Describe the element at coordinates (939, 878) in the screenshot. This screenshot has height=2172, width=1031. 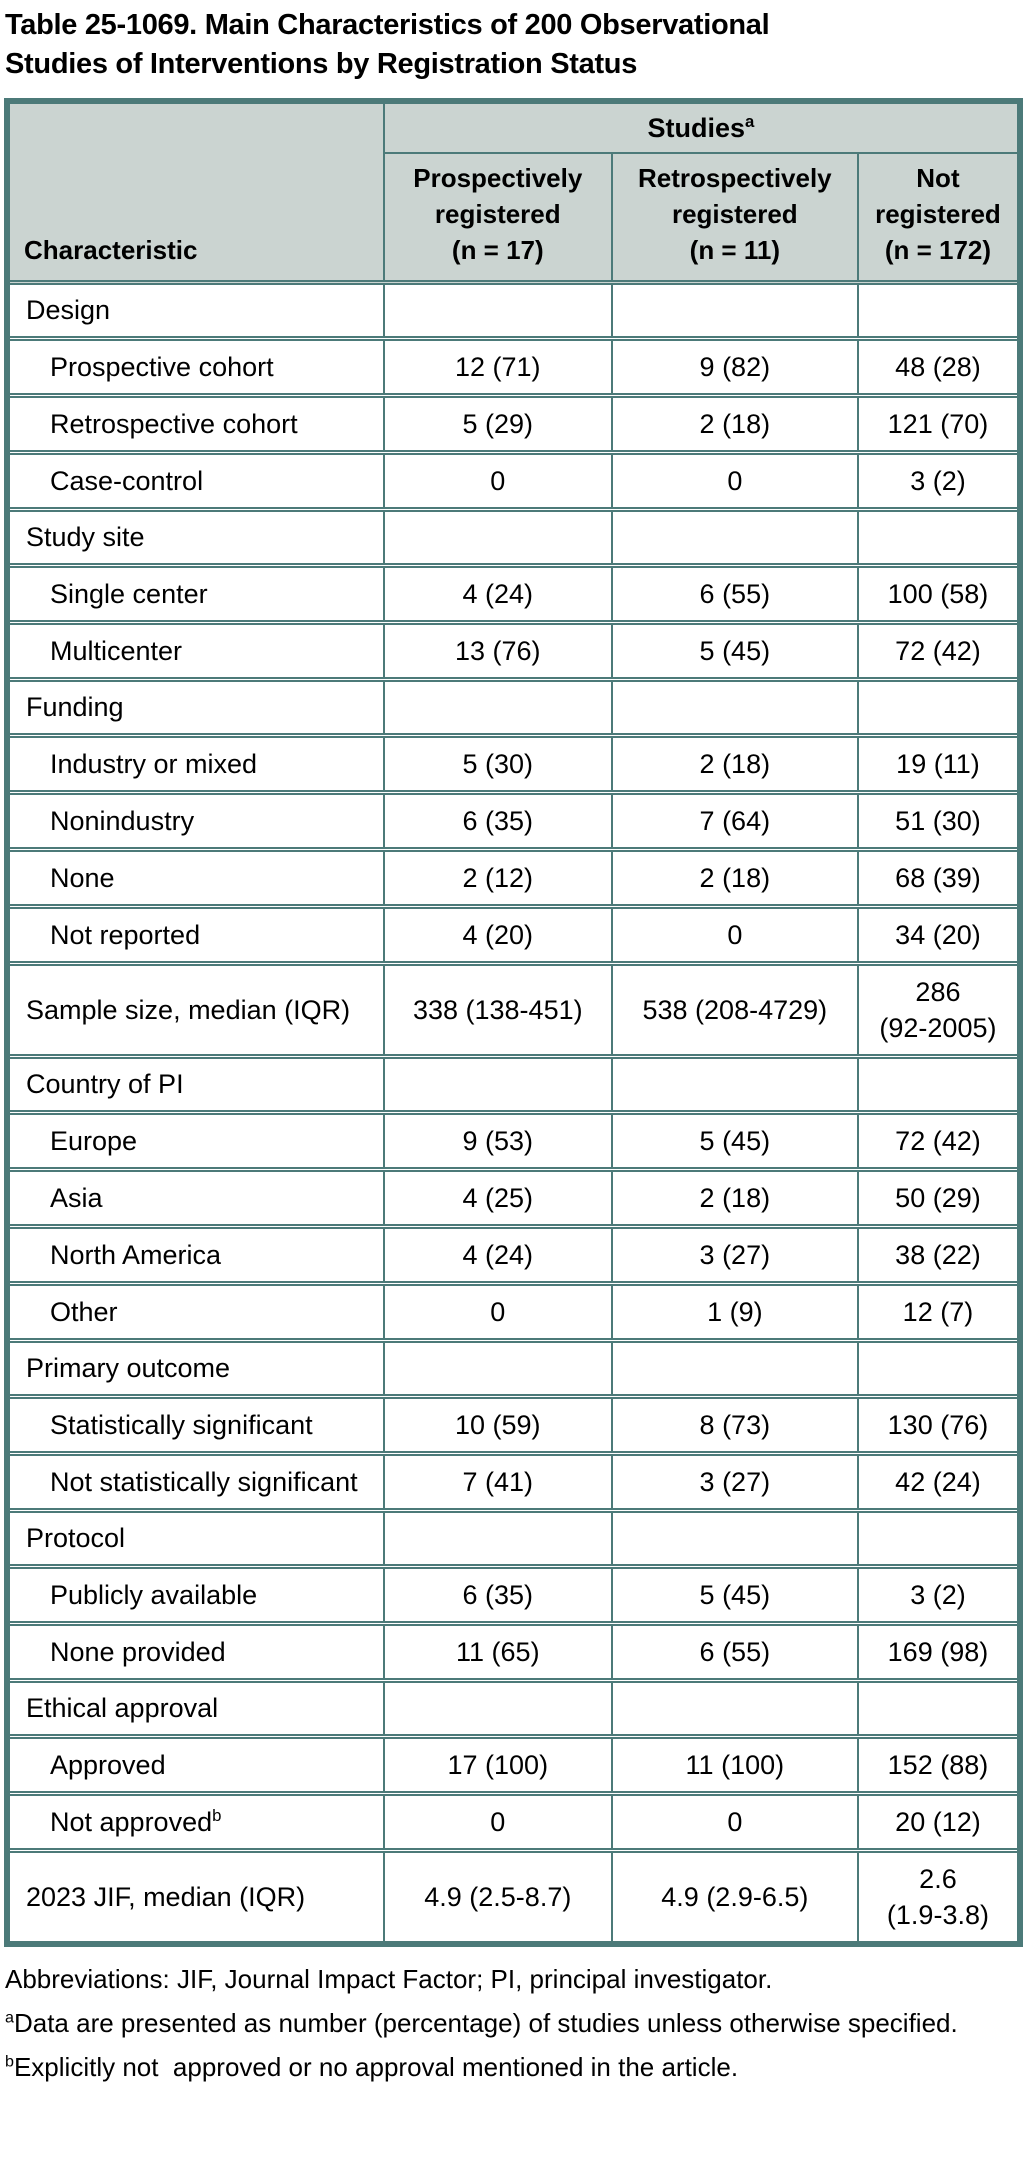
I see `data-cell: 68 (39)` at that location.